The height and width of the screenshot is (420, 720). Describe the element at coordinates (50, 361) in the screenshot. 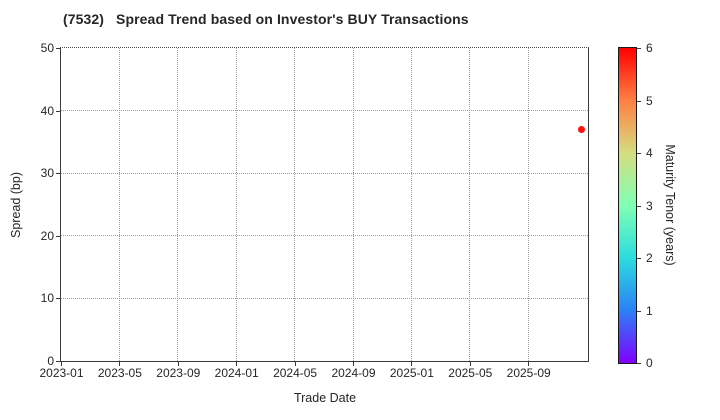

I see `y-tick-label: 0` at that location.